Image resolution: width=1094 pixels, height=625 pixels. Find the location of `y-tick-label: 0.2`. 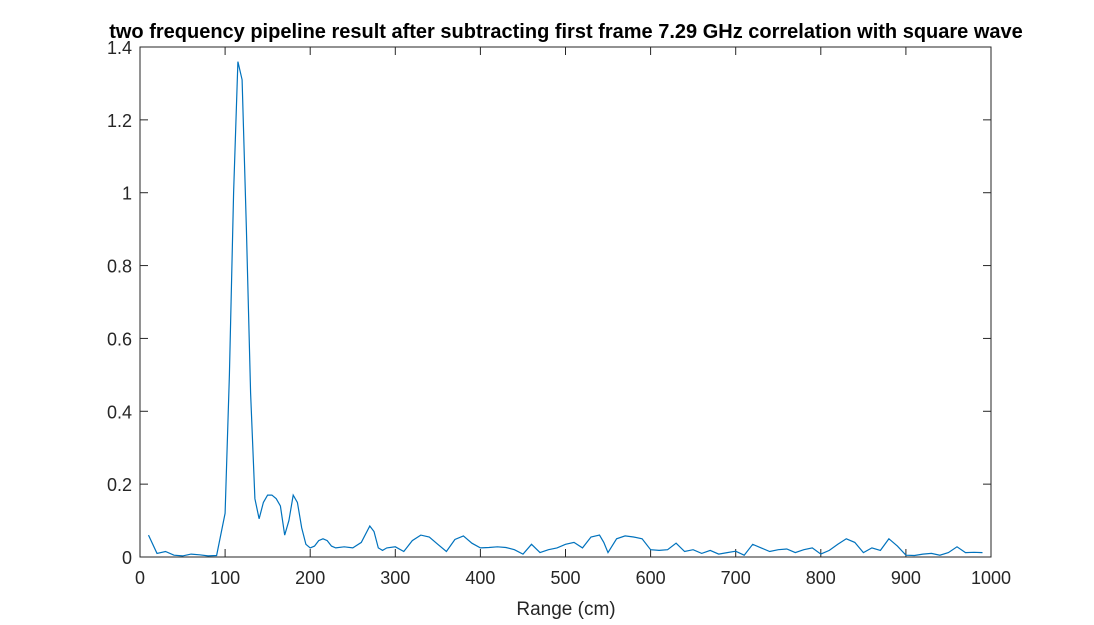

y-tick-label: 0.2 is located at coordinates (119, 485).